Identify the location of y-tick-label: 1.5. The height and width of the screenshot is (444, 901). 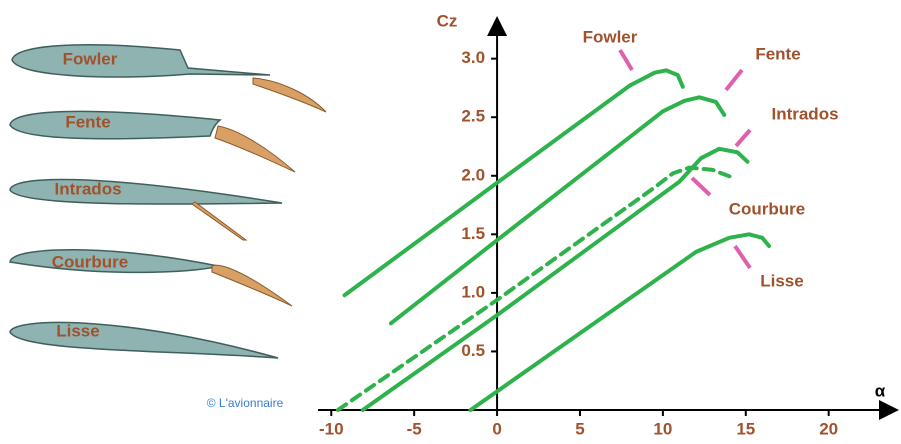
(473, 233).